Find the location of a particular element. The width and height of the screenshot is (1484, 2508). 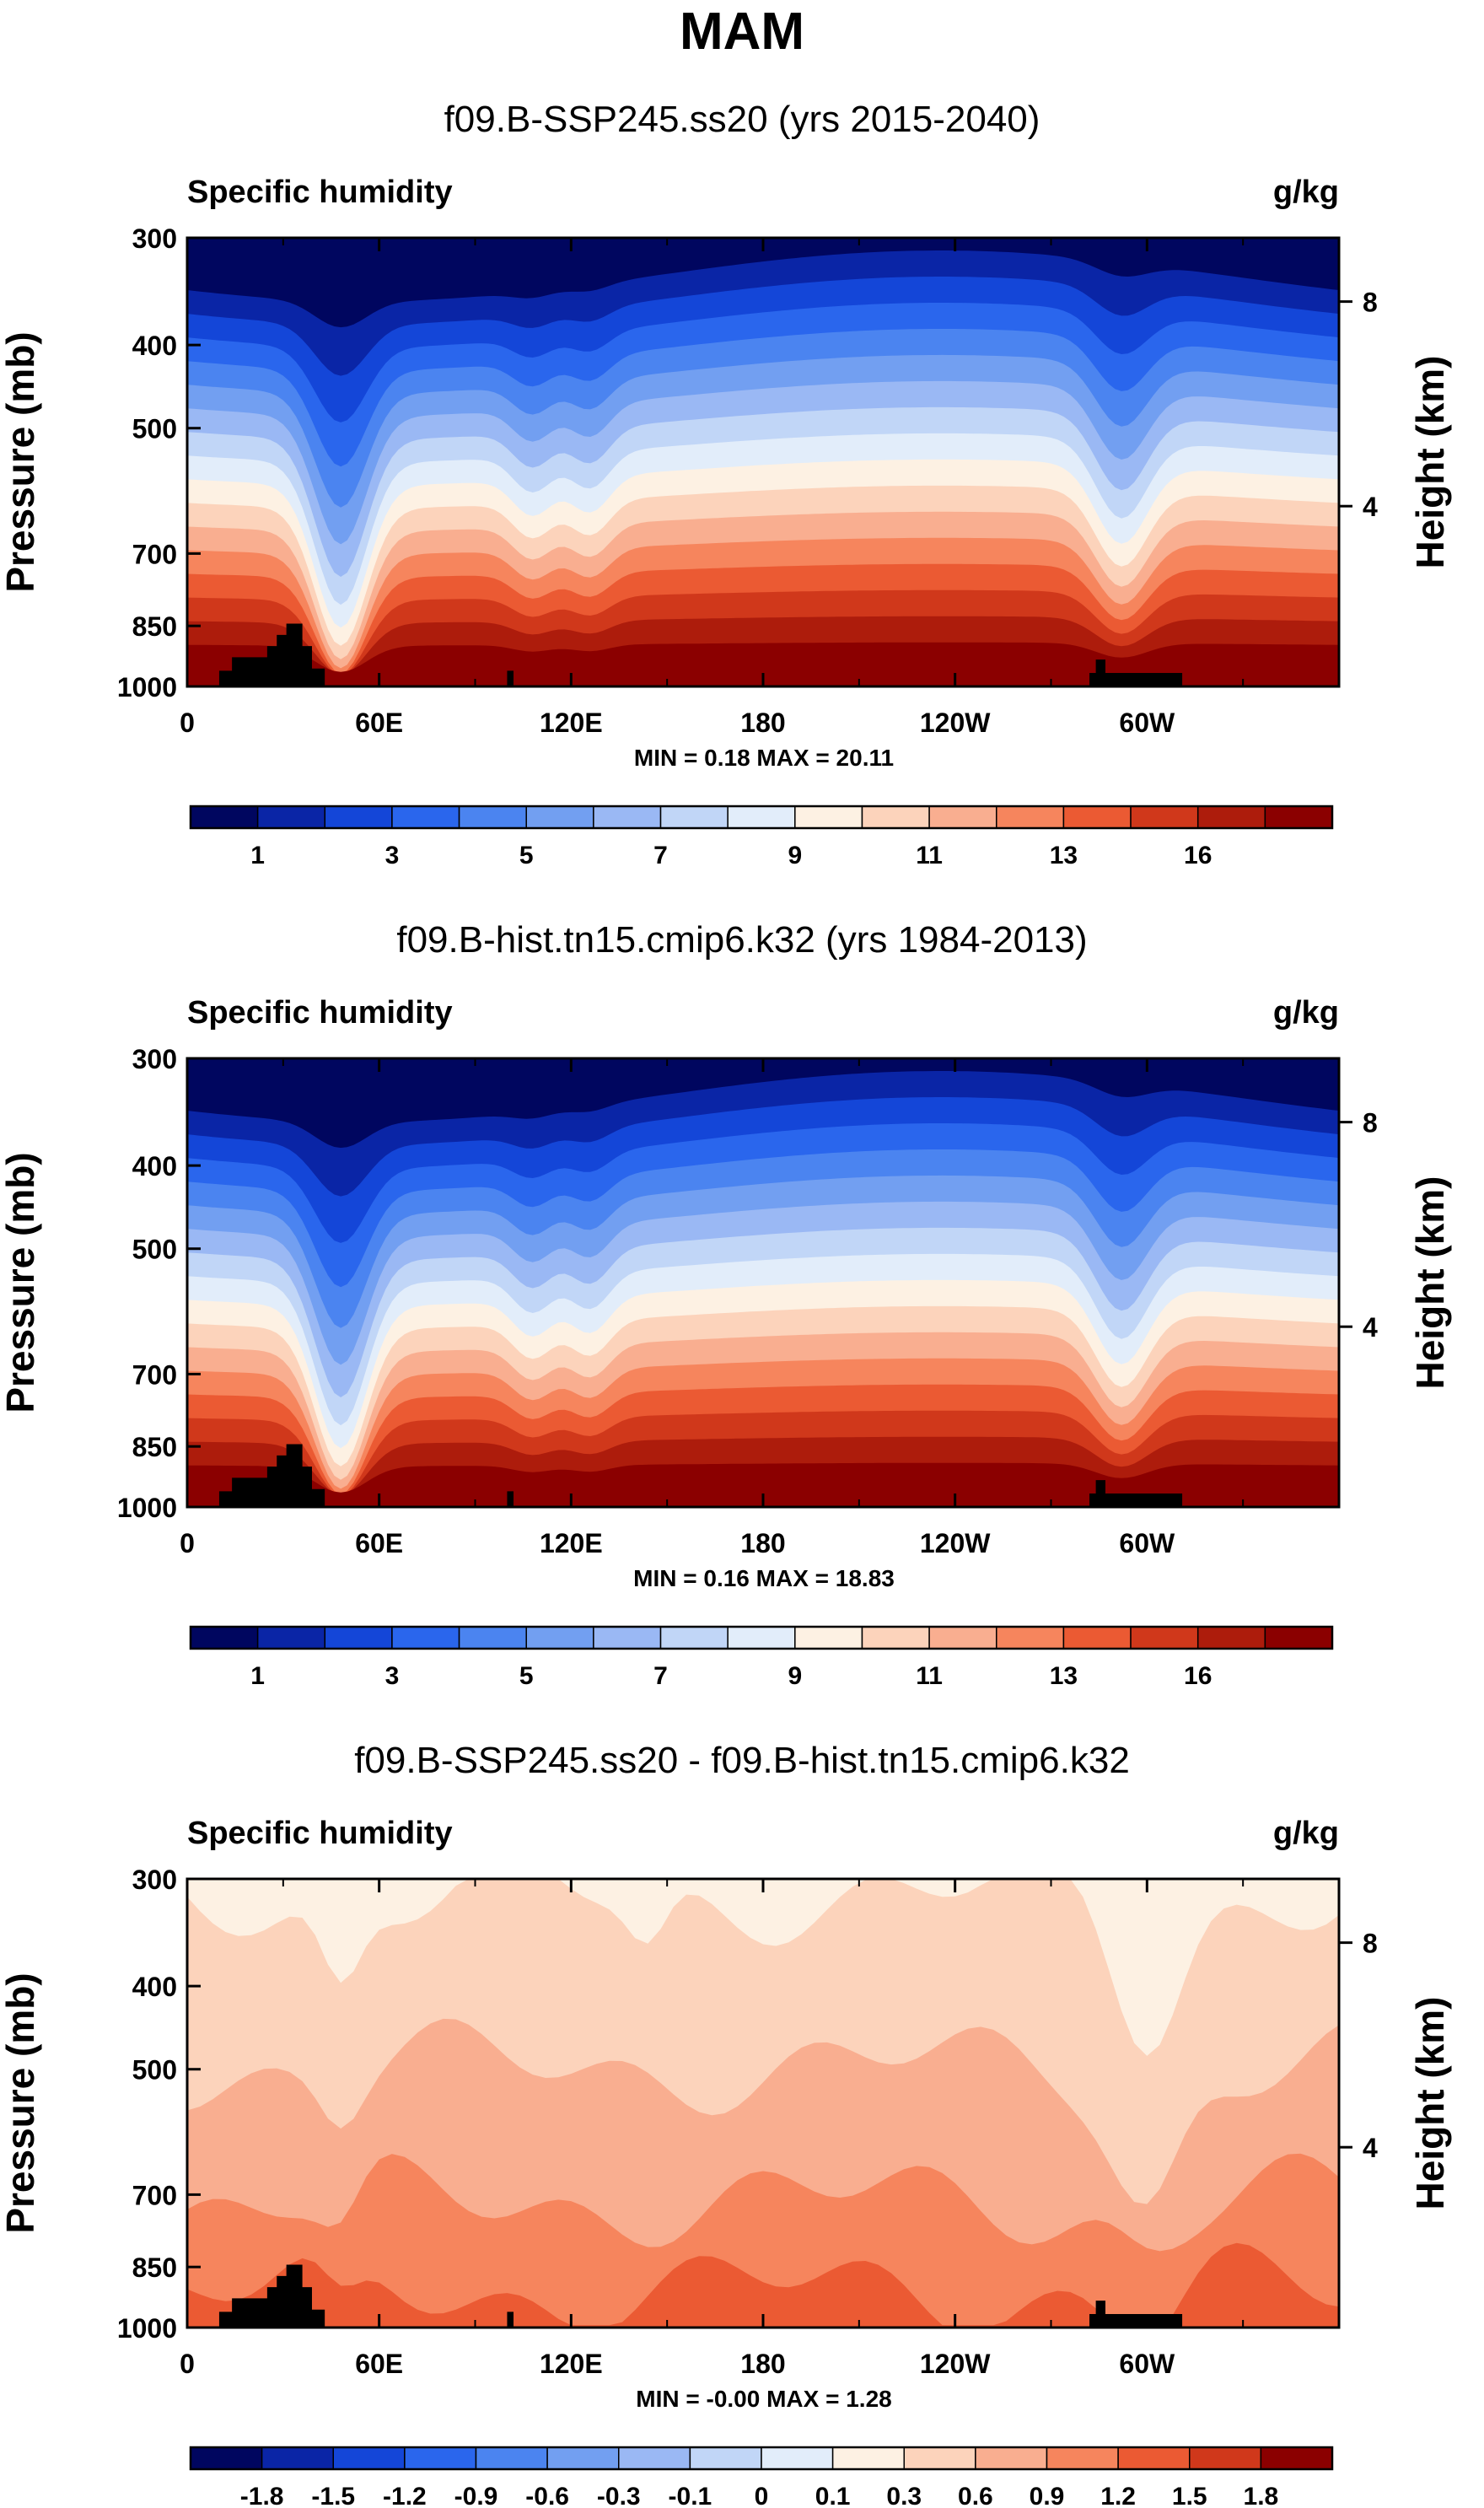

colorbar-label: -0.9 is located at coordinates (476, 2495).